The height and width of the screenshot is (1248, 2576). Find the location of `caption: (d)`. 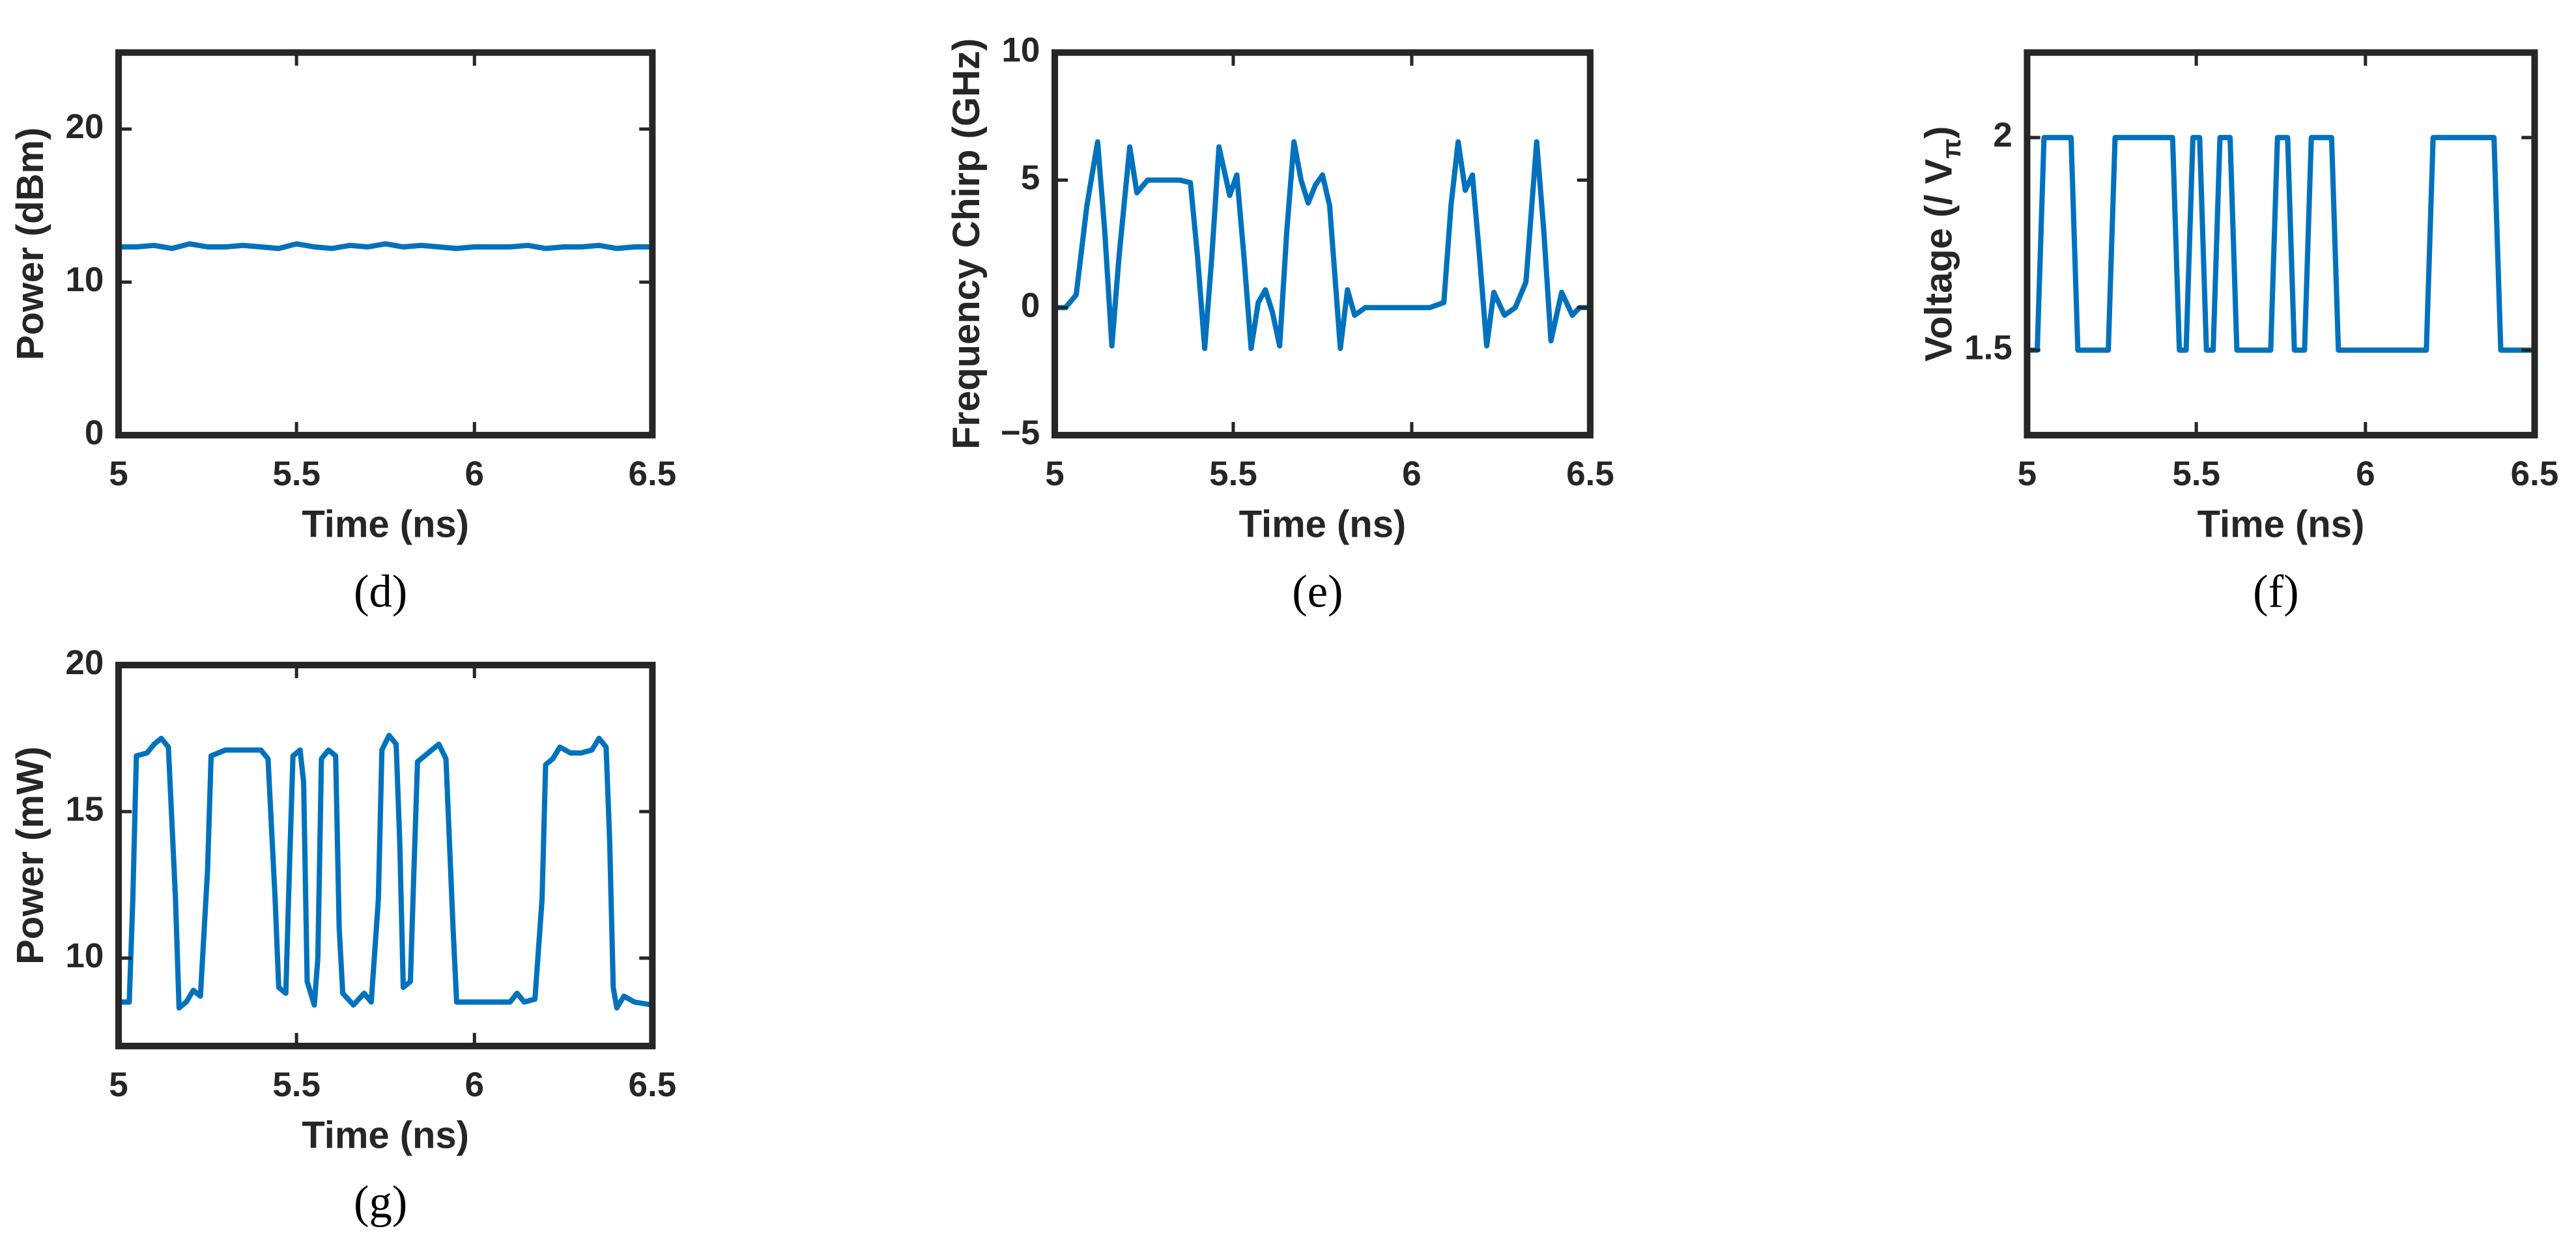

caption: (d) is located at coordinates (380, 592).